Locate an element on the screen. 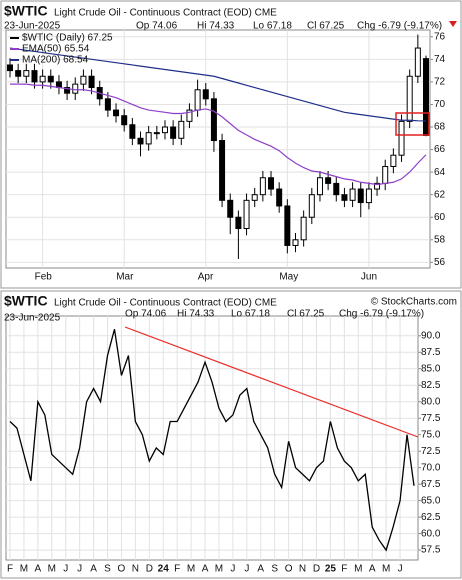 Image resolution: width=462 pixels, height=580 pixels. y-tick-label: 90.0 is located at coordinates (431, 335).